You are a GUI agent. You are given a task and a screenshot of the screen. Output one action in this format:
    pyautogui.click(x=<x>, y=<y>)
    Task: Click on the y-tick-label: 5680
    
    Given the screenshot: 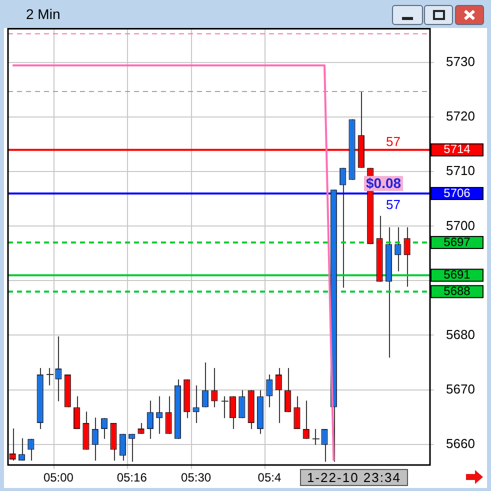 What is the action you would take?
    pyautogui.click(x=460, y=334)
    